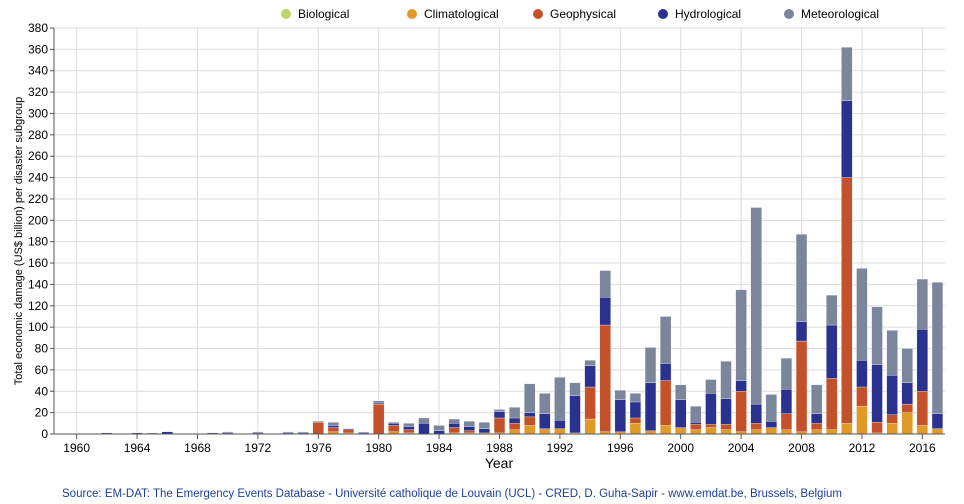 Image resolution: width=964 pixels, height=504 pixels. What do you see at coordinates (681, 413) in the screenshot?
I see `bar-segment-hydrological-2000` at bounding box center [681, 413].